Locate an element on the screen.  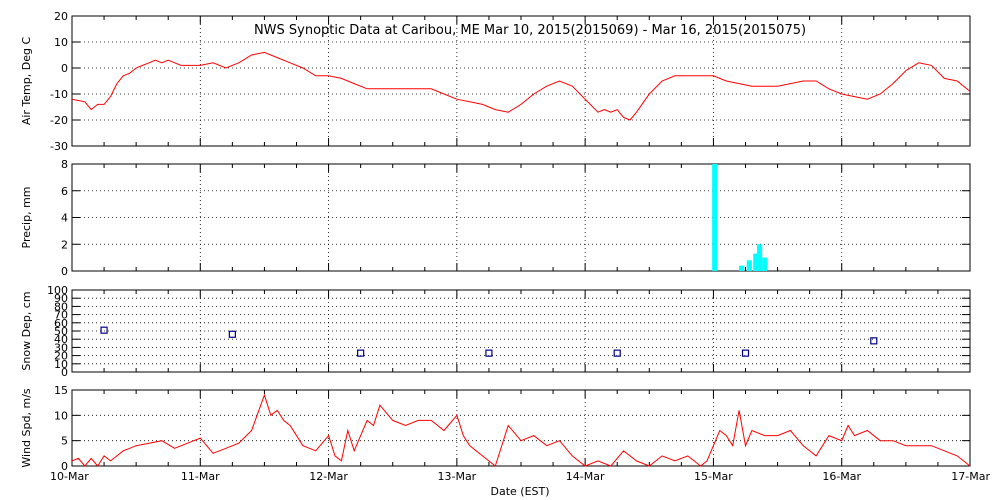
precip-axis-label: Precip, mm is located at coordinates (26, 218).